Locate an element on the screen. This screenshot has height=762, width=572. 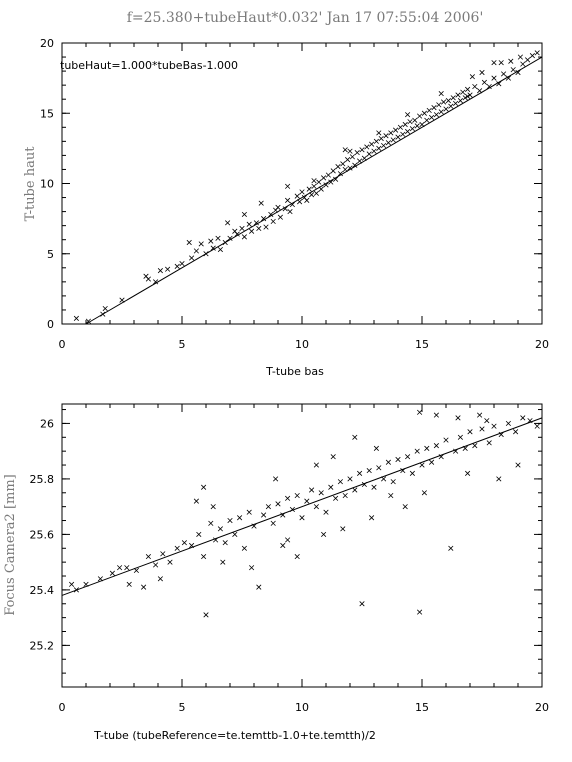
y-axis-label-top: T-tube haut is located at coordinates (30, 184).